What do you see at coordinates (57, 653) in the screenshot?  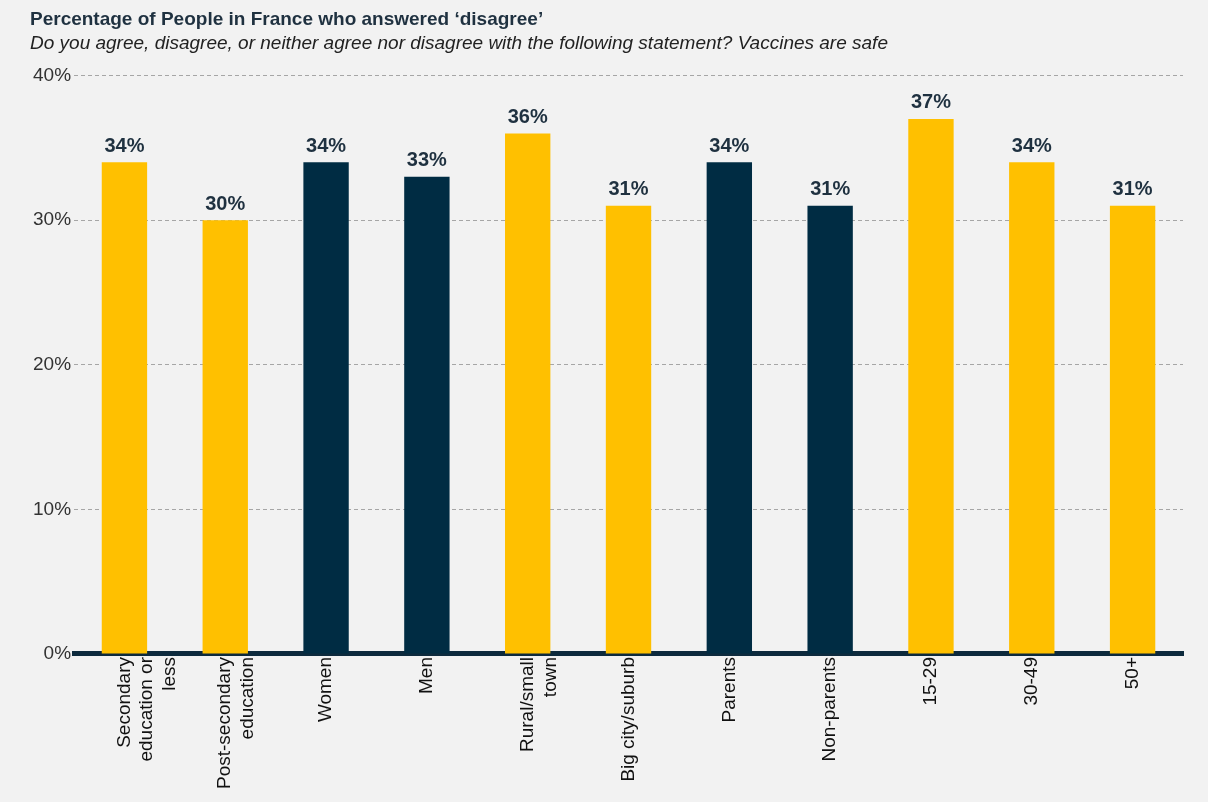 I see `y-tick-label: 0%` at bounding box center [57, 653].